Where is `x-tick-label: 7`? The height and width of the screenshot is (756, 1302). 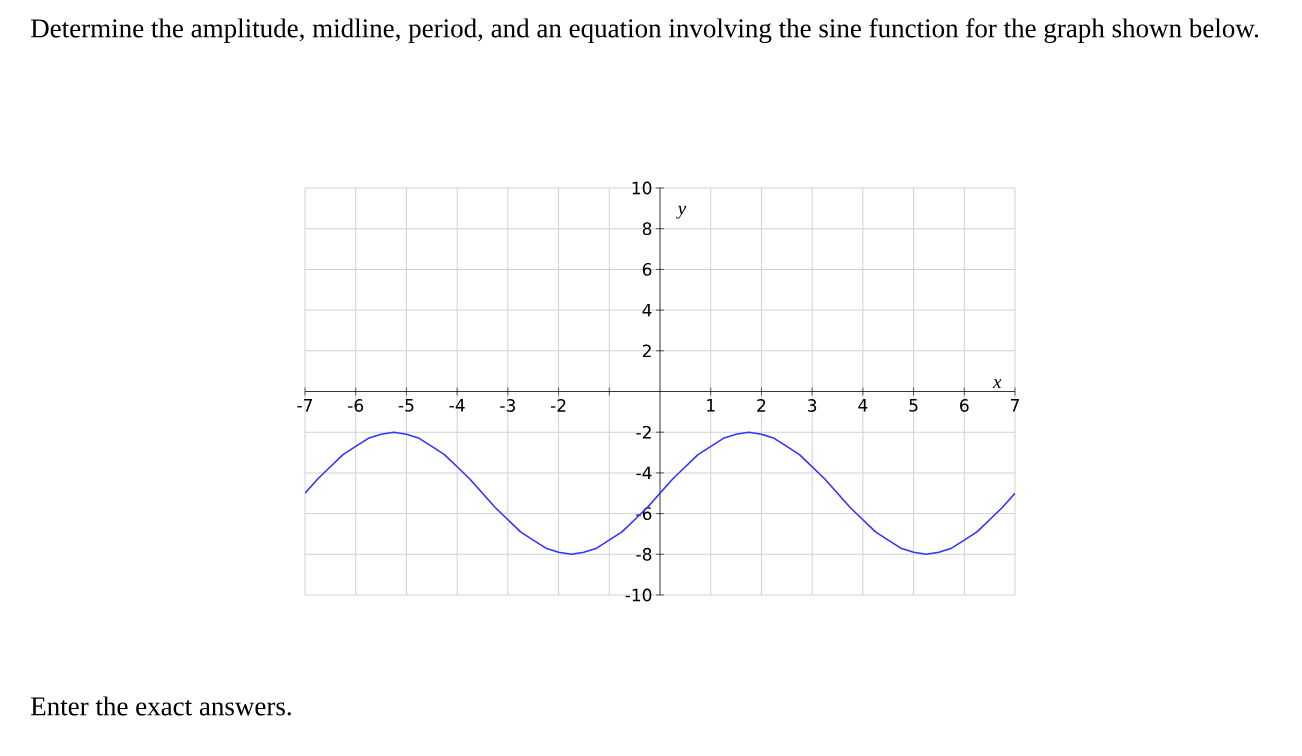
x-tick-label: 7 is located at coordinates (1014, 405).